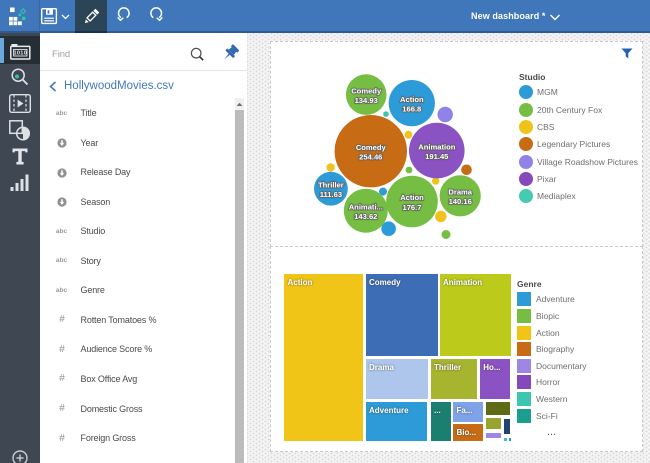 This screenshot has width=650, height=463. Describe the element at coordinates (20, 54) in the screenshot. I see `svg-text: 1010` at that location.